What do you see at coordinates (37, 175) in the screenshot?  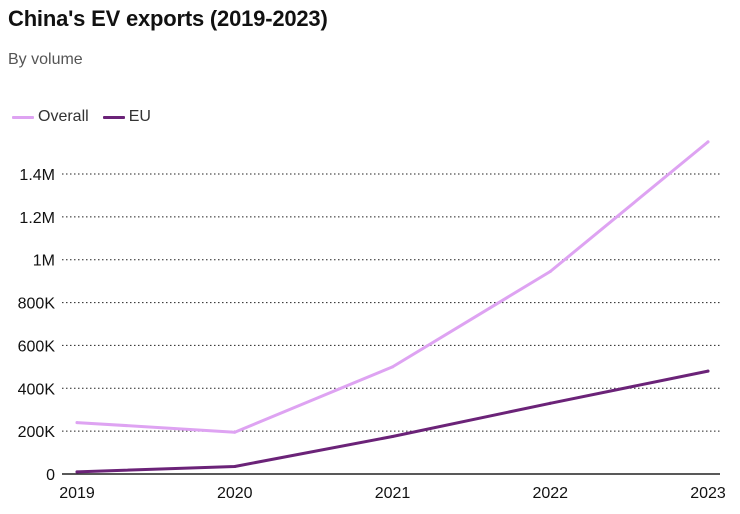 I see `y-tick-label: 1.4M` at bounding box center [37, 175].